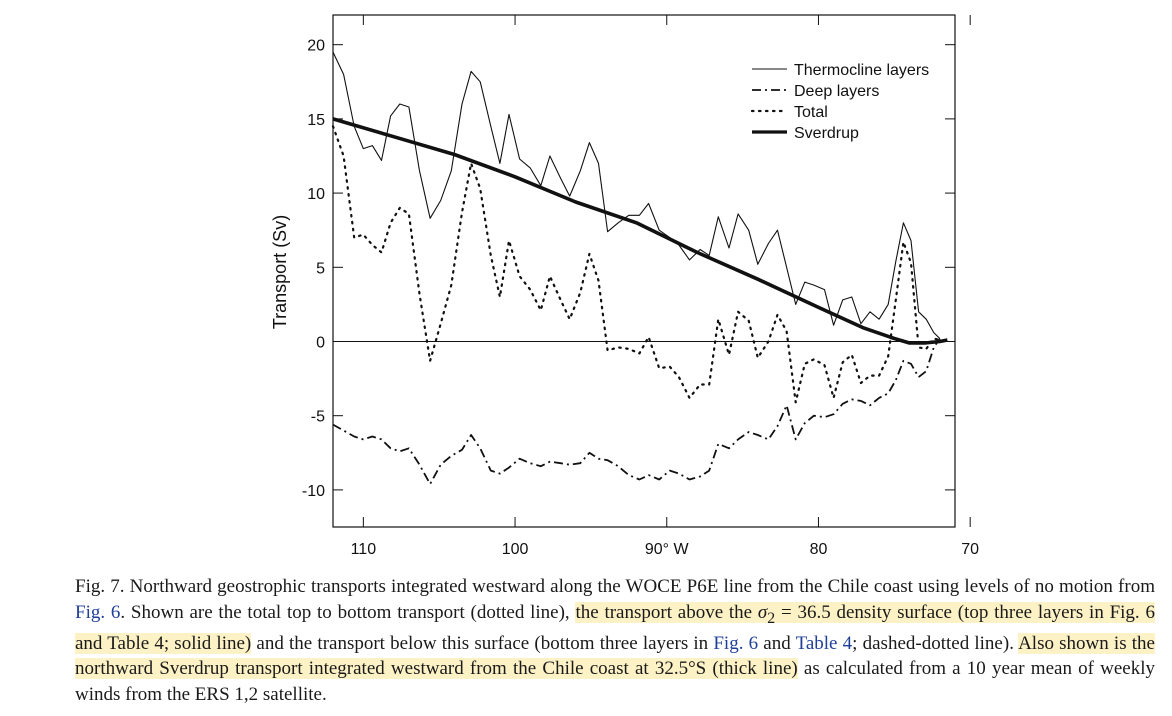 The width and height of the screenshot is (1172, 716). What do you see at coordinates (316, 120) in the screenshot?
I see `y-tick-label: 15` at bounding box center [316, 120].